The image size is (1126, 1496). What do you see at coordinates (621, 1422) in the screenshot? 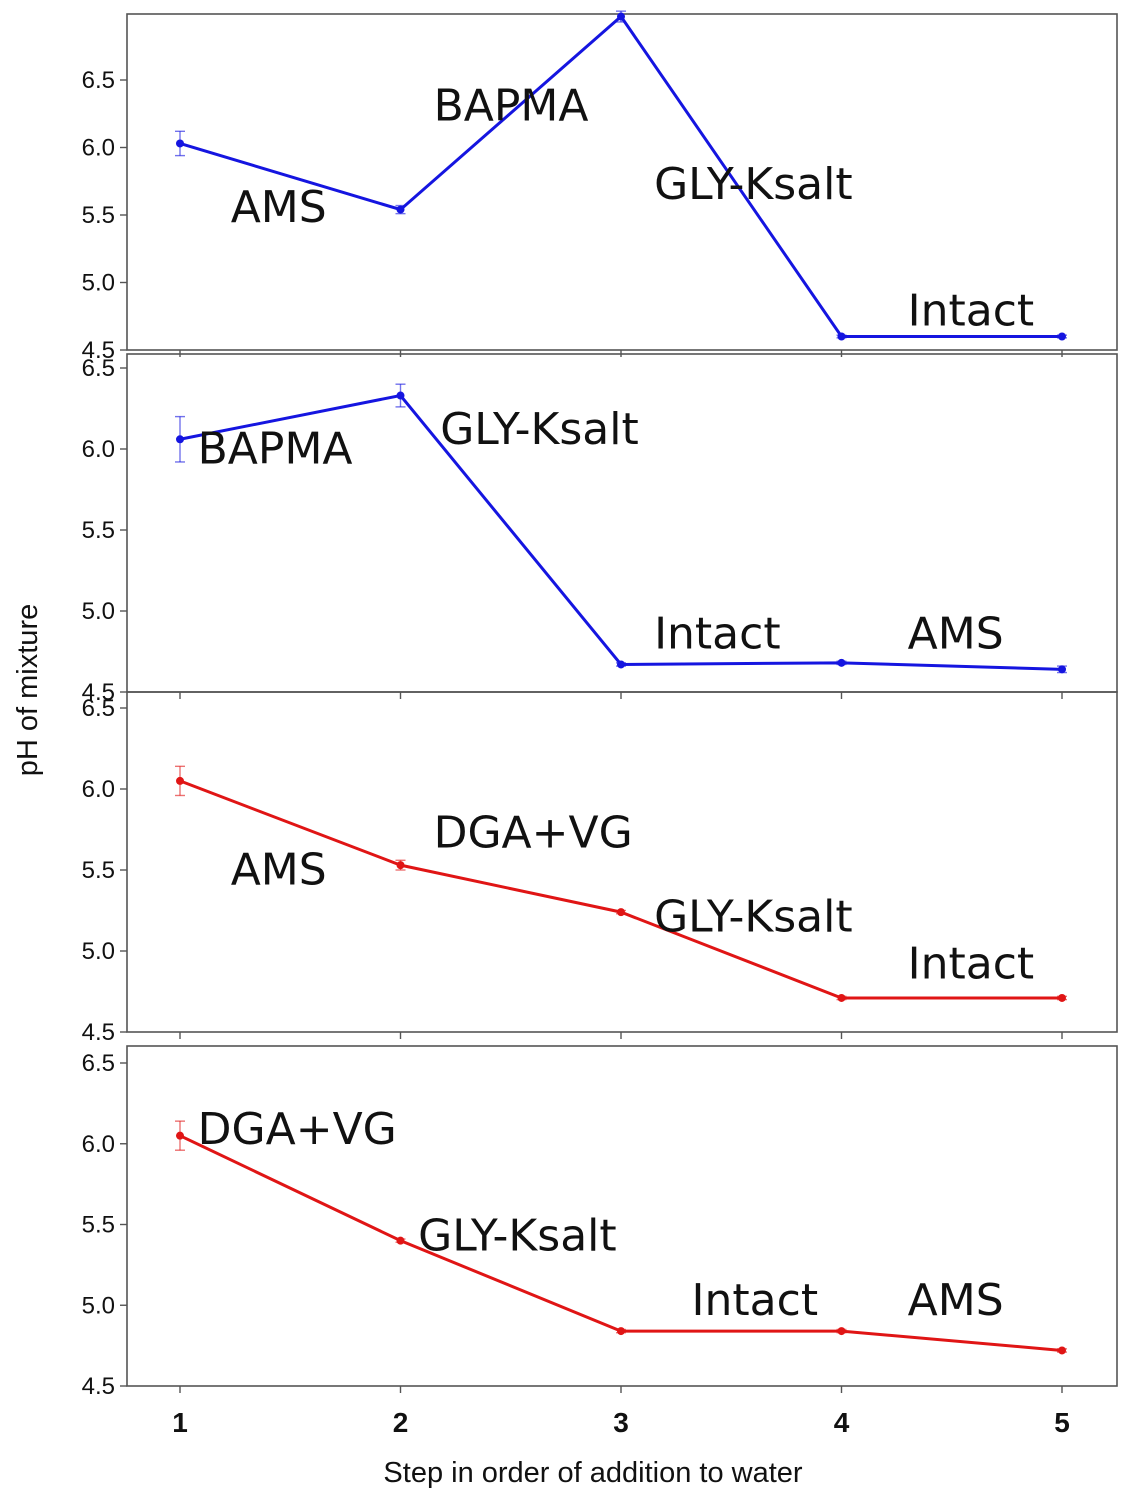
I see `x-tick-label: 3` at bounding box center [621, 1422].